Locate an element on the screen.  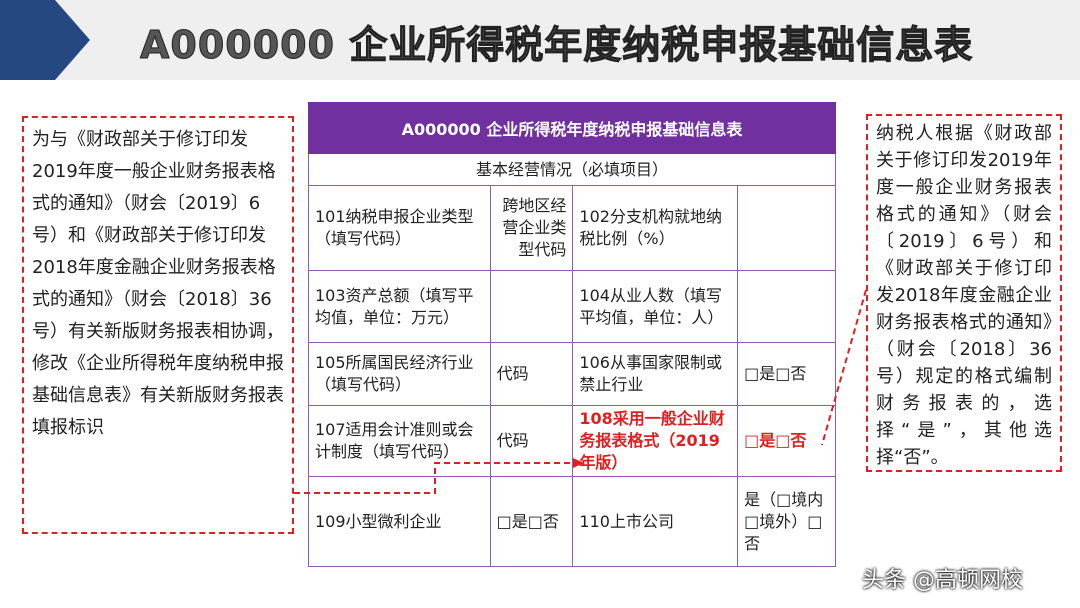
table-row: 109小型微利企业 □是□否 110上市公司 是（□境内□境外）□否 is located at coordinates (572, 521).